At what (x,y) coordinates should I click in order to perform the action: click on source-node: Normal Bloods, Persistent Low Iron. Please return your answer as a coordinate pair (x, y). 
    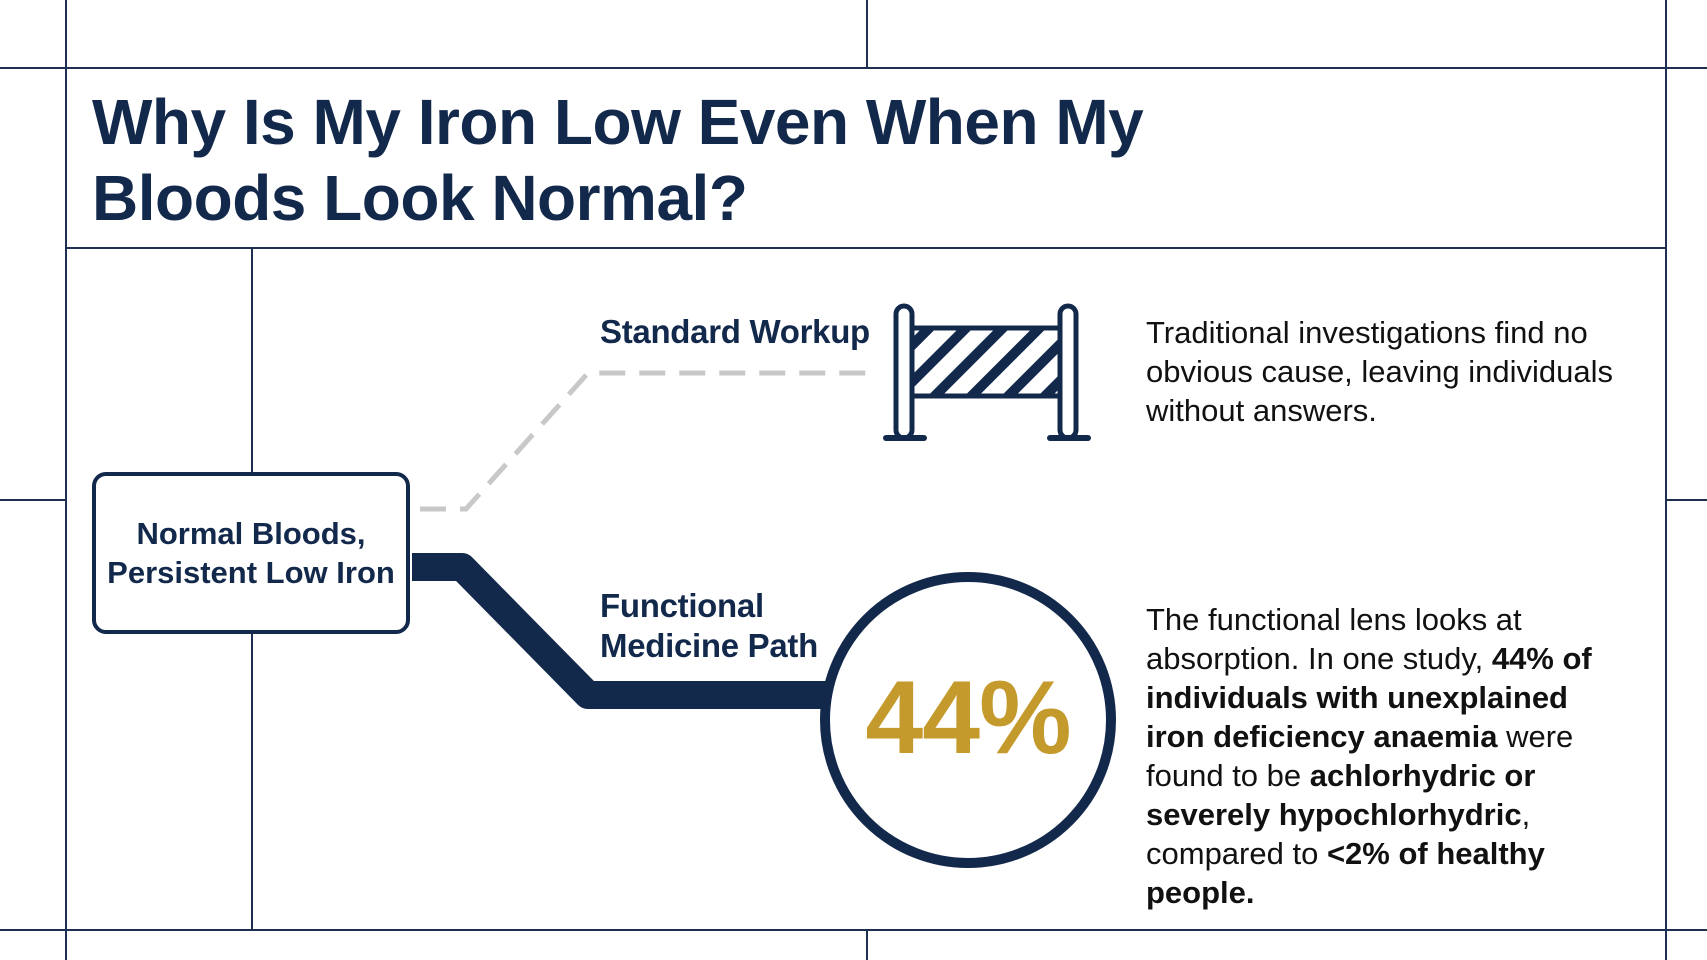
    Looking at the image, I should click on (251, 553).